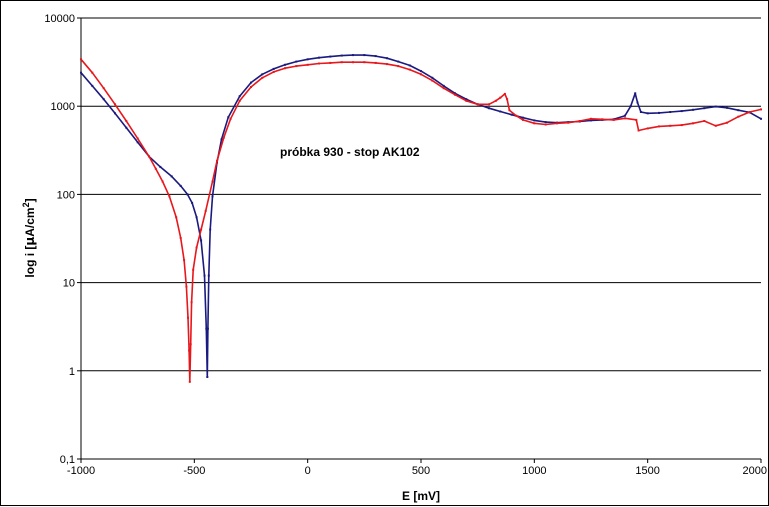 Image resolution: width=769 pixels, height=507 pixels. What do you see at coordinates (66, 195) in the screenshot?
I see `y-tick-label: 100` at bounding box center [66, 195].